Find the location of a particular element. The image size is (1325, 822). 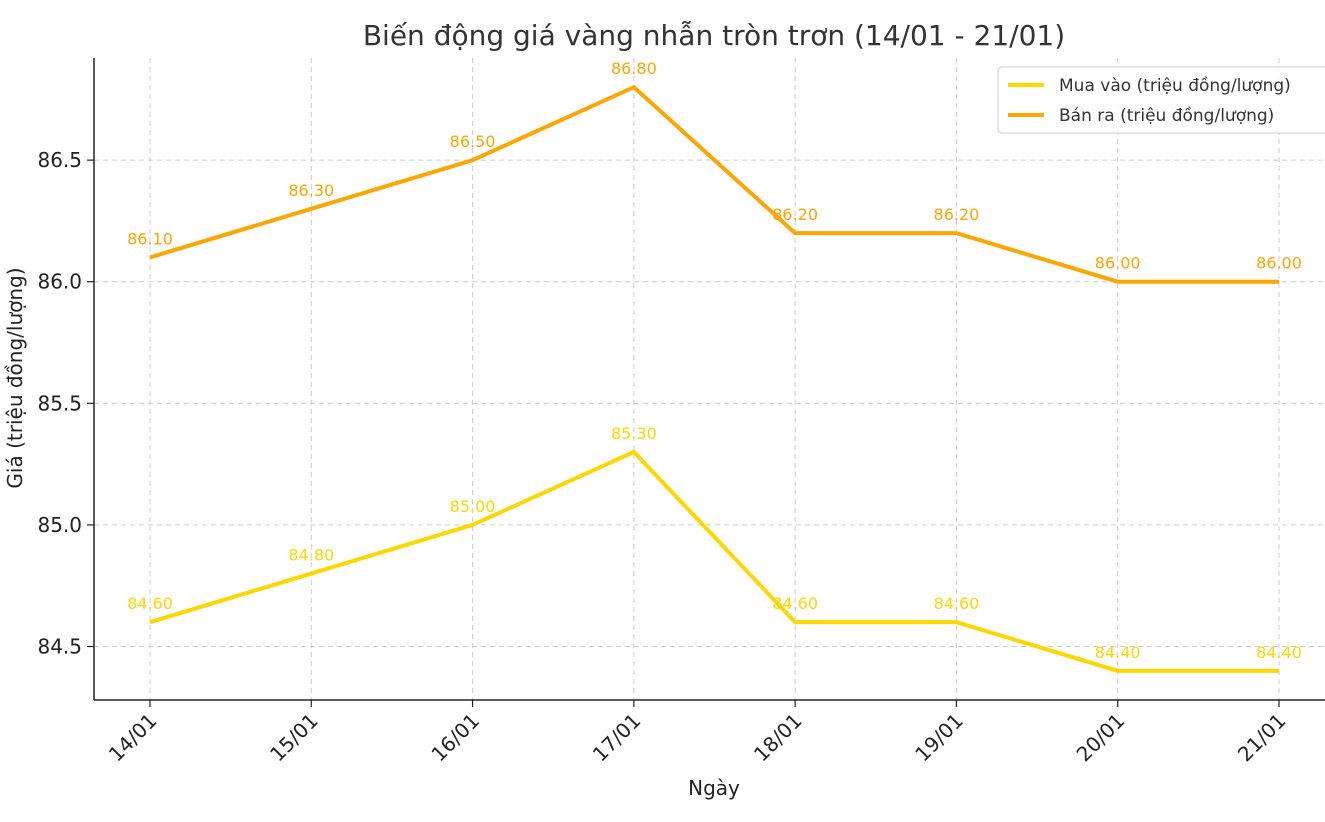

y-axis-label: Giá (triệu đồng/lượng) is located at coordinates (15, 377).